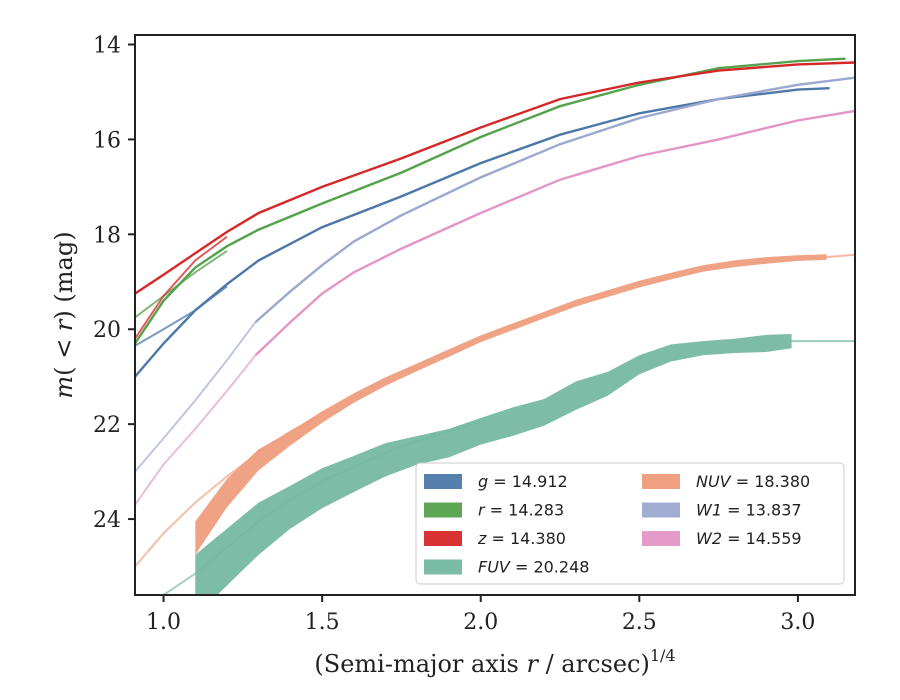 The image size is (900, 700). I want to click on y-tick-label: 18, so click(107, 235).